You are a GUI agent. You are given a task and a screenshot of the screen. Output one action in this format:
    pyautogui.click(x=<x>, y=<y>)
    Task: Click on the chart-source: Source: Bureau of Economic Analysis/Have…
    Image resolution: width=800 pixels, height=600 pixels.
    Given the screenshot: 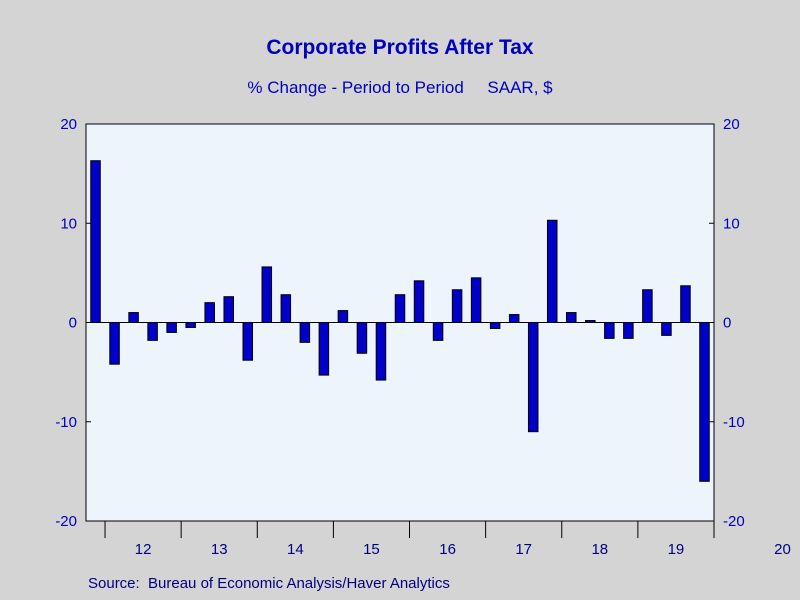 What is the action you would take?
    pyautogui.click(x=269, y=583)
    